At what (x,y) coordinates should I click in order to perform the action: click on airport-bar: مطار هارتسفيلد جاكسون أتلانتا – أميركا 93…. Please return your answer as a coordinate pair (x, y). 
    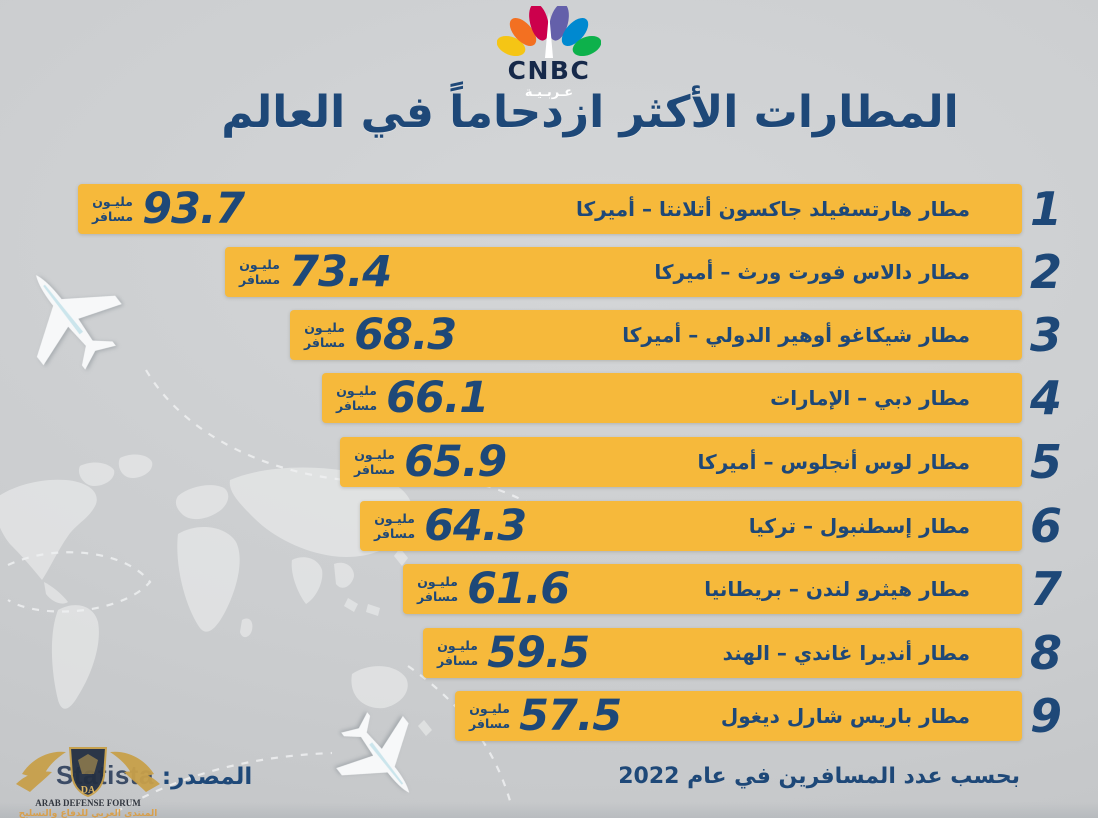
    Looking at the image, I should click on (550, 209).